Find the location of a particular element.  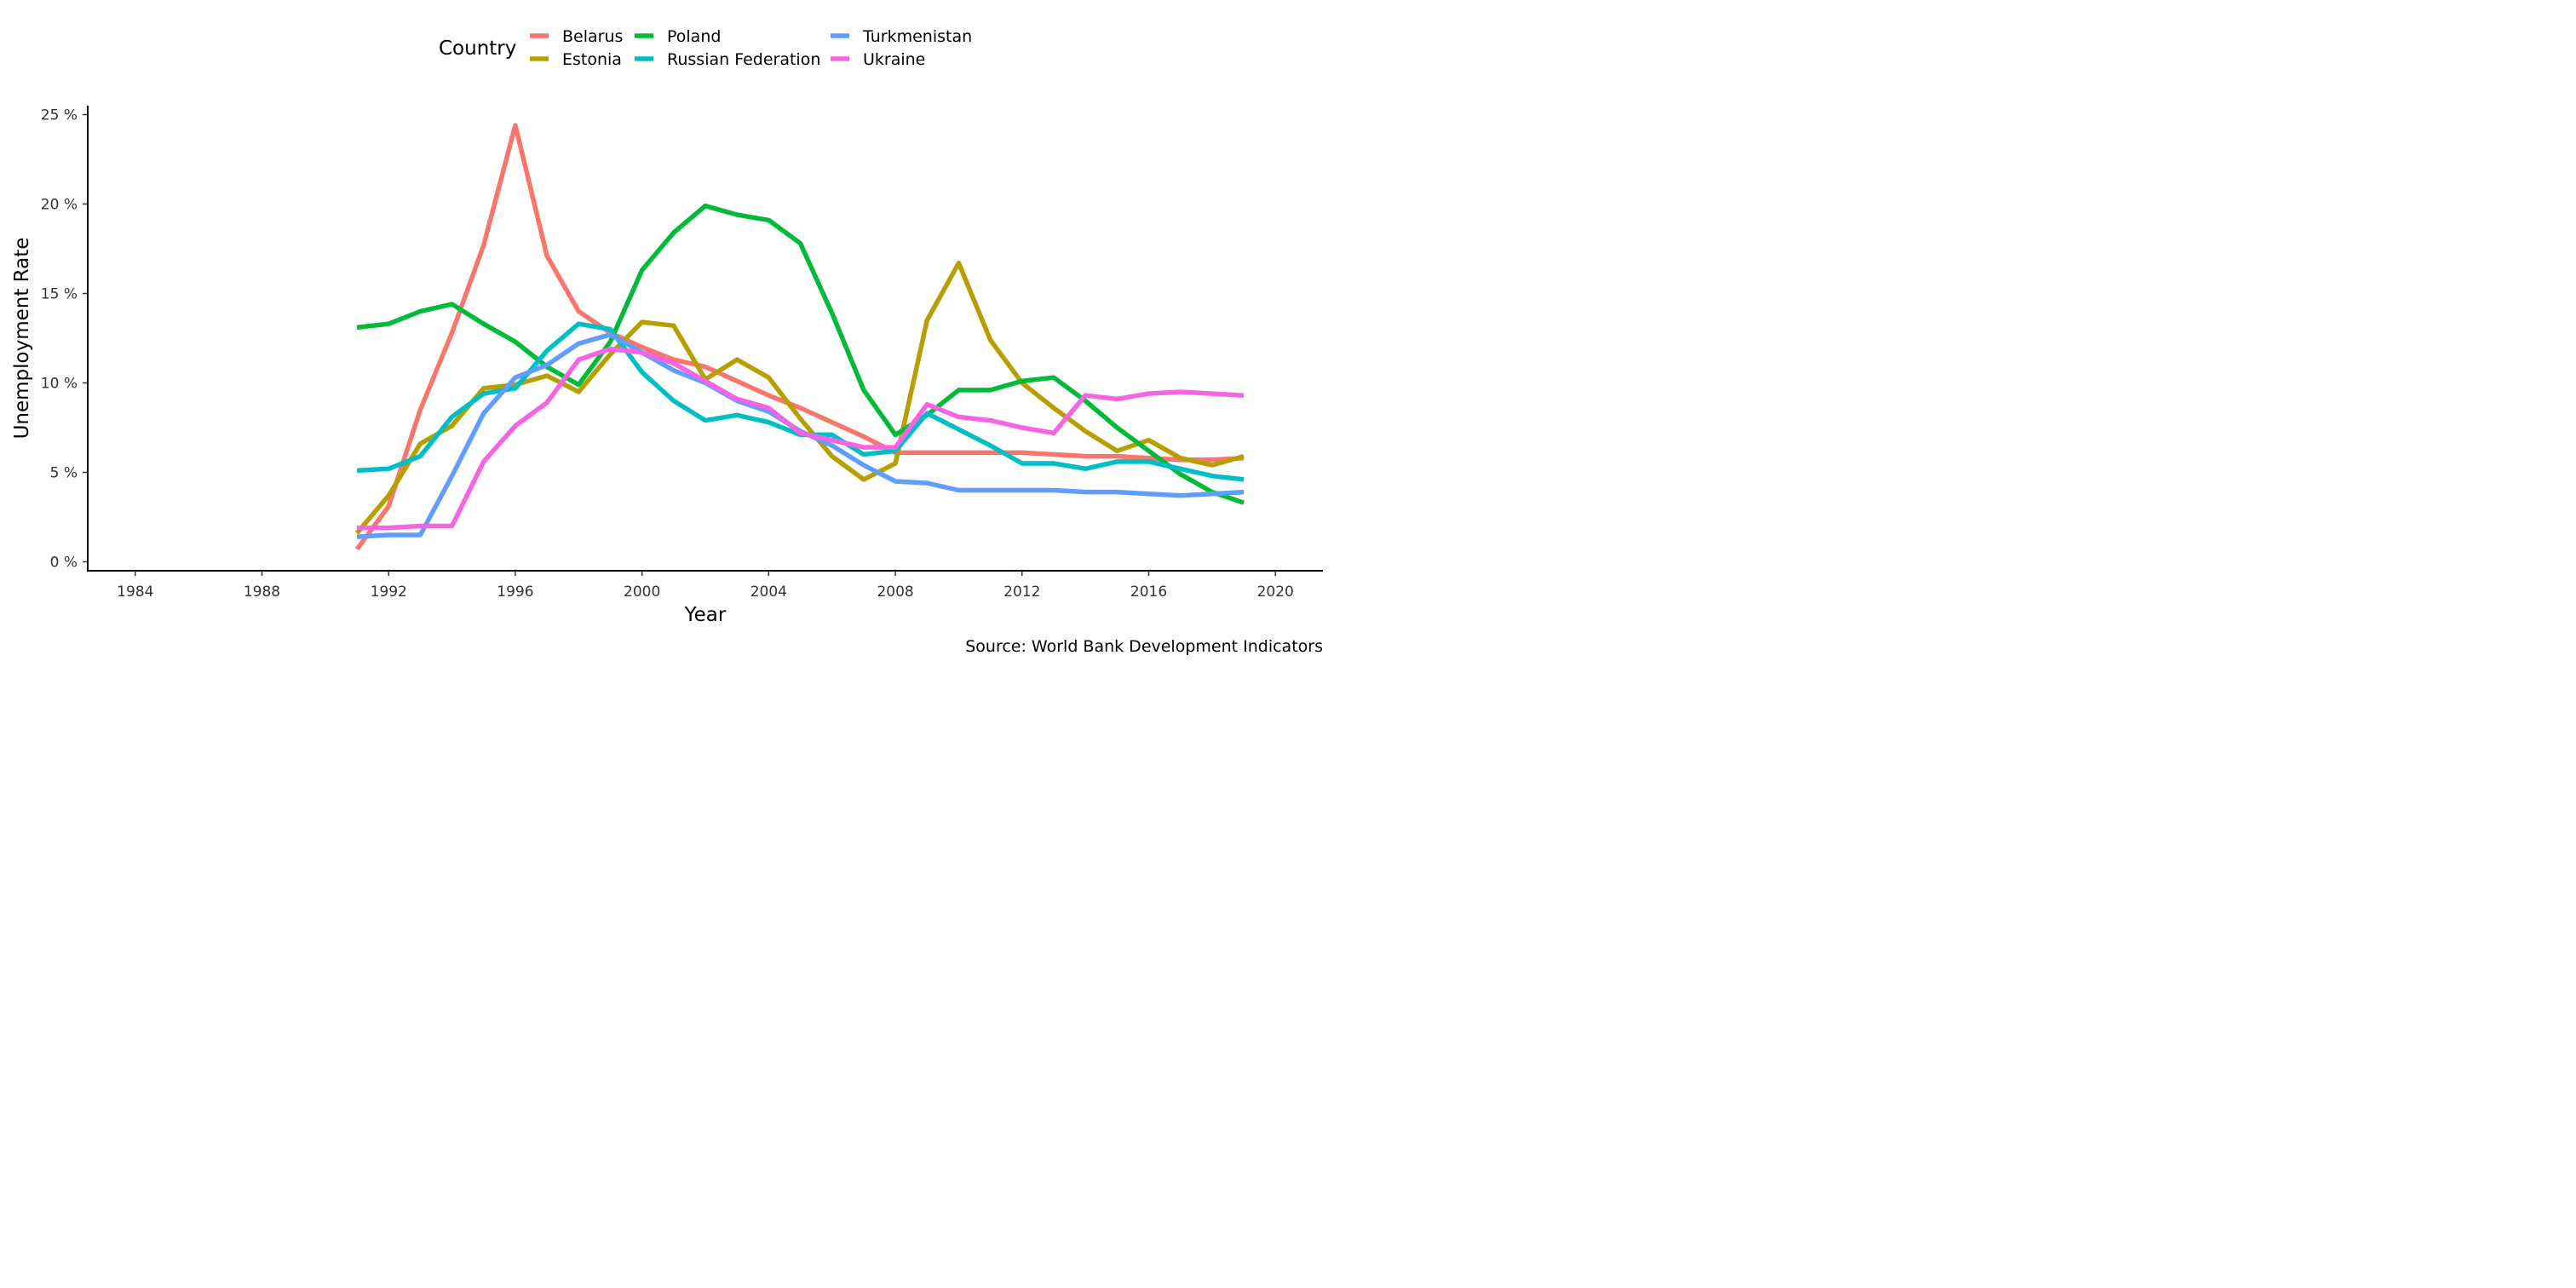

x-axis-title: Year is located at coordinates (706, 615).